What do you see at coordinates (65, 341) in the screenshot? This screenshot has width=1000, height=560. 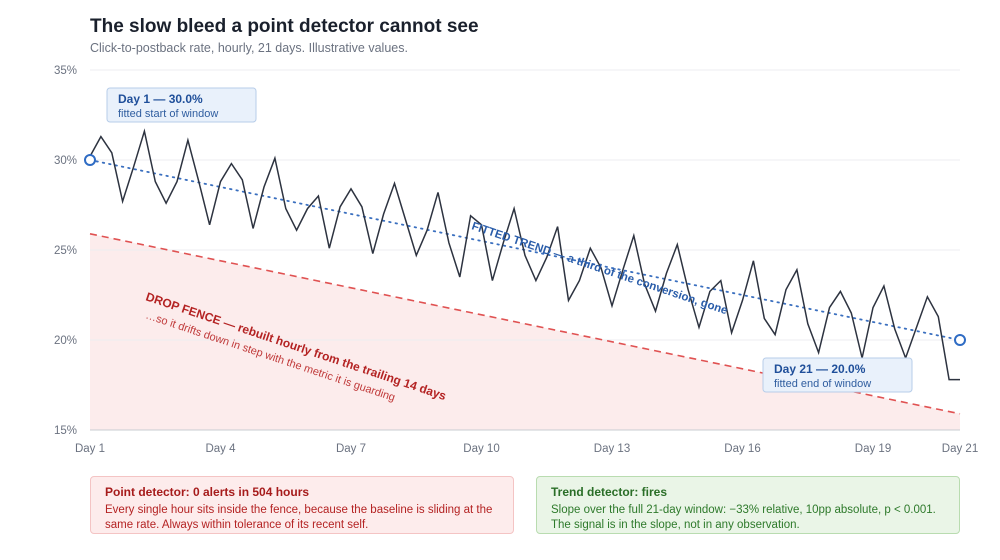 I see `y-tick-label: 20%` at bounding box center [65, 341].